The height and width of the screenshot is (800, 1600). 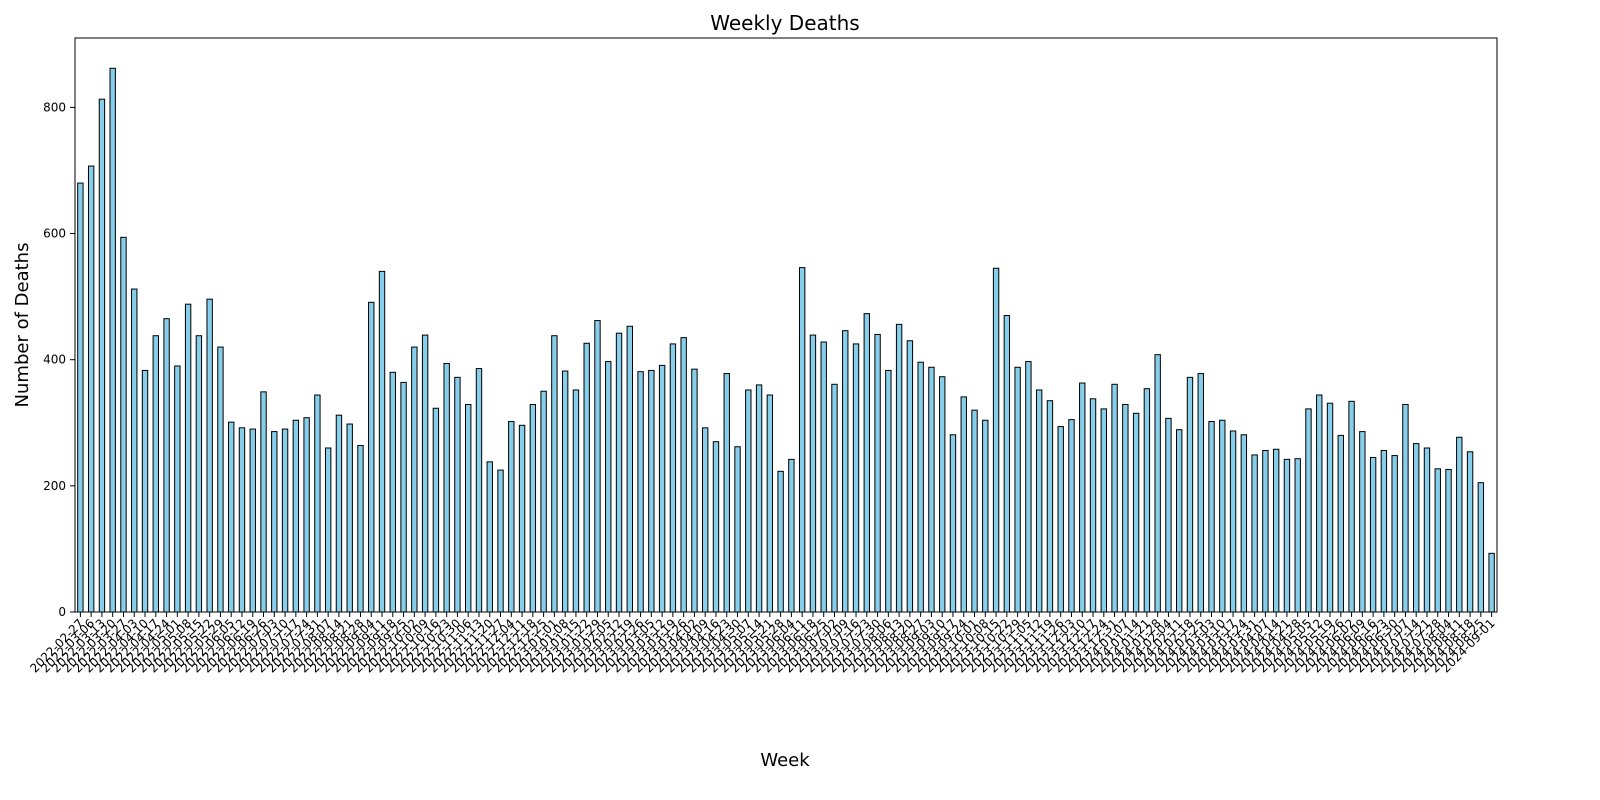 What do you see at coordinates (54, 486) in the screenshot?
I see `y-tick-label: 200` at bounding box center [54, 486].